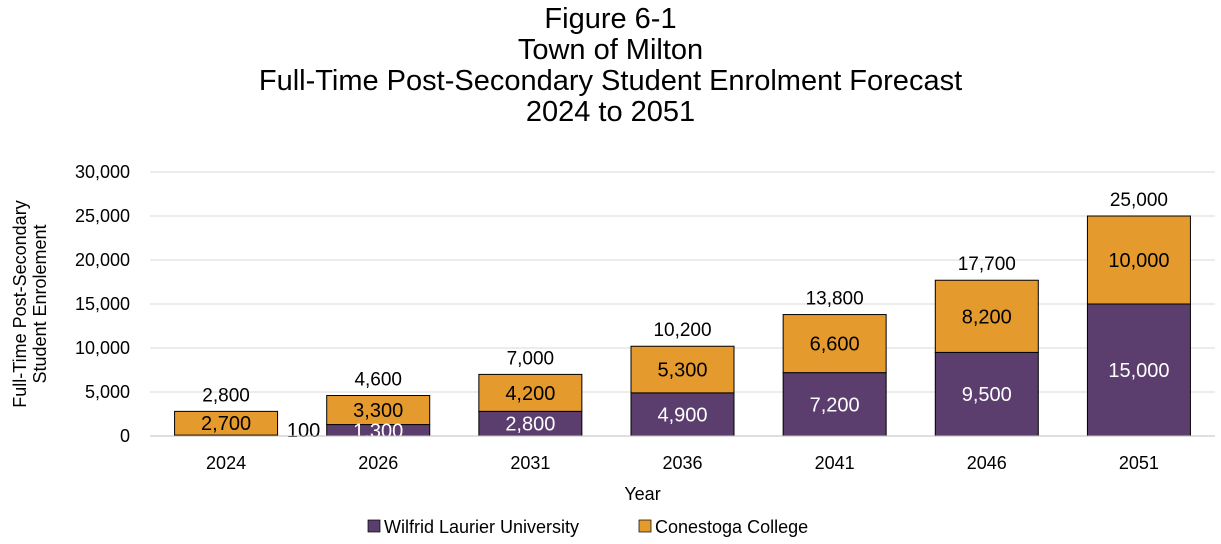  I want to click on data-label: 2,800, so click(530, 425).